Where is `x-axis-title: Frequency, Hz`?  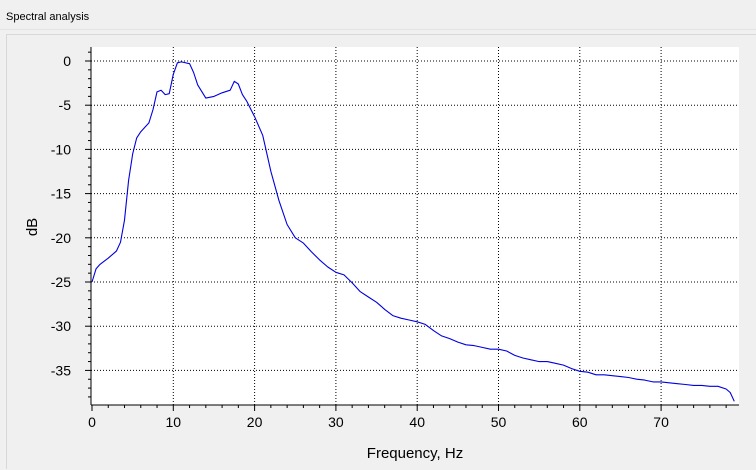 x-axis-title: Frequency, Hz is located at coordinates (415, 453).